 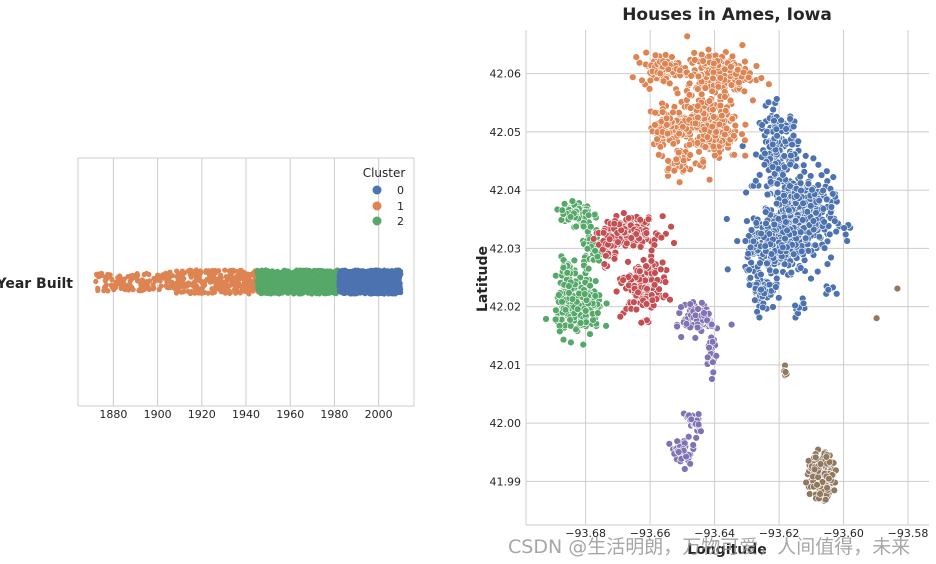 What do you see at coordinates (709, 547) in the screenshot?
I see `csdn-watermark: CSDN @生活明朗，万物可爱，人间值得，未来` at bounding box center [709, 547].